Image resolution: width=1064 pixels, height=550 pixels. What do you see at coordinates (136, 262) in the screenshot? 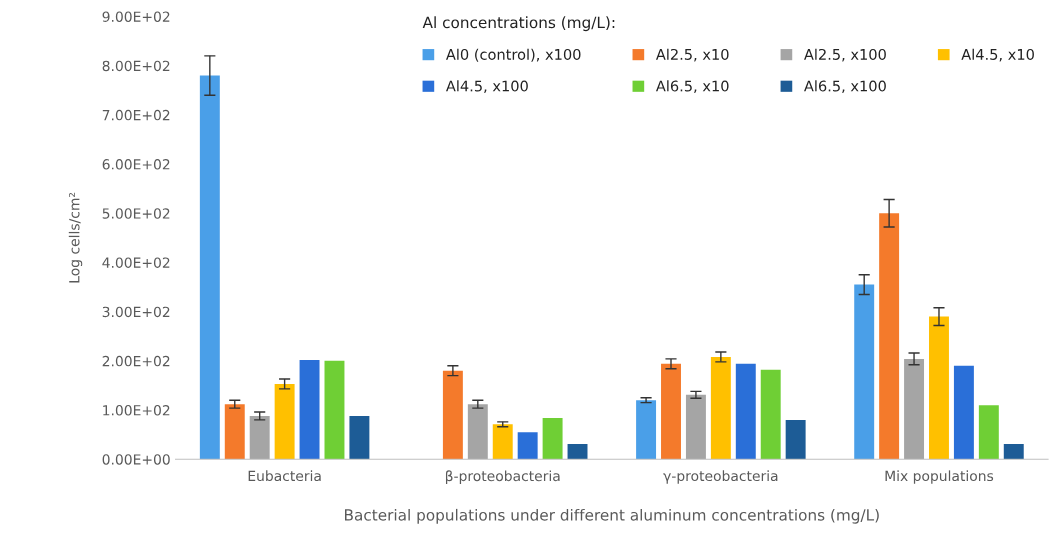
I see `y-tick-label: 4.00E+02` at bounding box center [136, 262].